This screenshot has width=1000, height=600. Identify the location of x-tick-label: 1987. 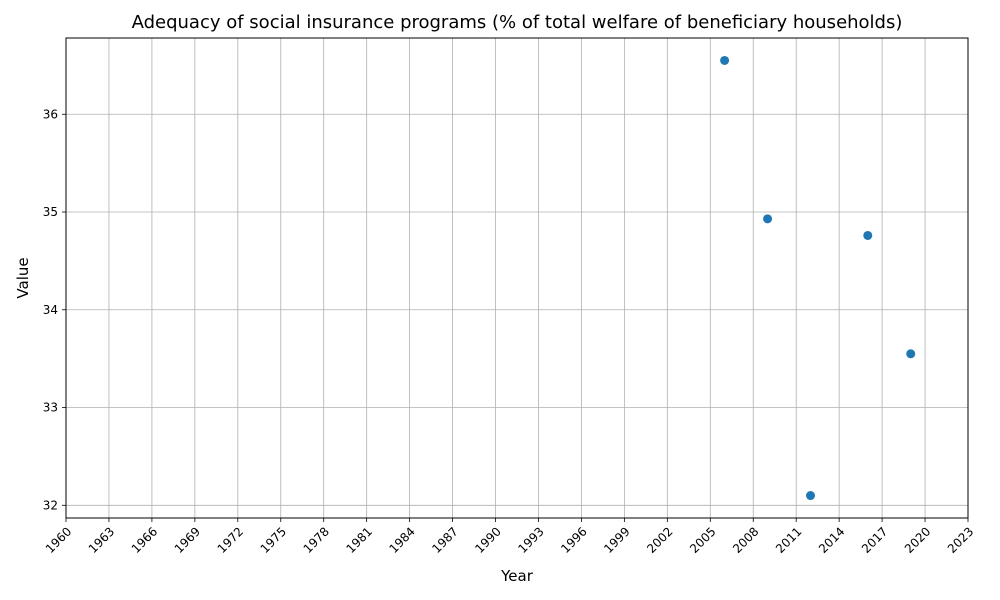
(444, 539).